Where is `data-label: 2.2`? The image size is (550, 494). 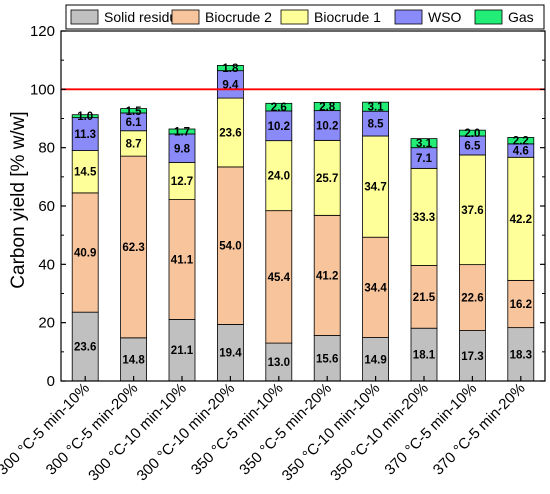
data-label: 2.2 is located at coordinates (521, 142).